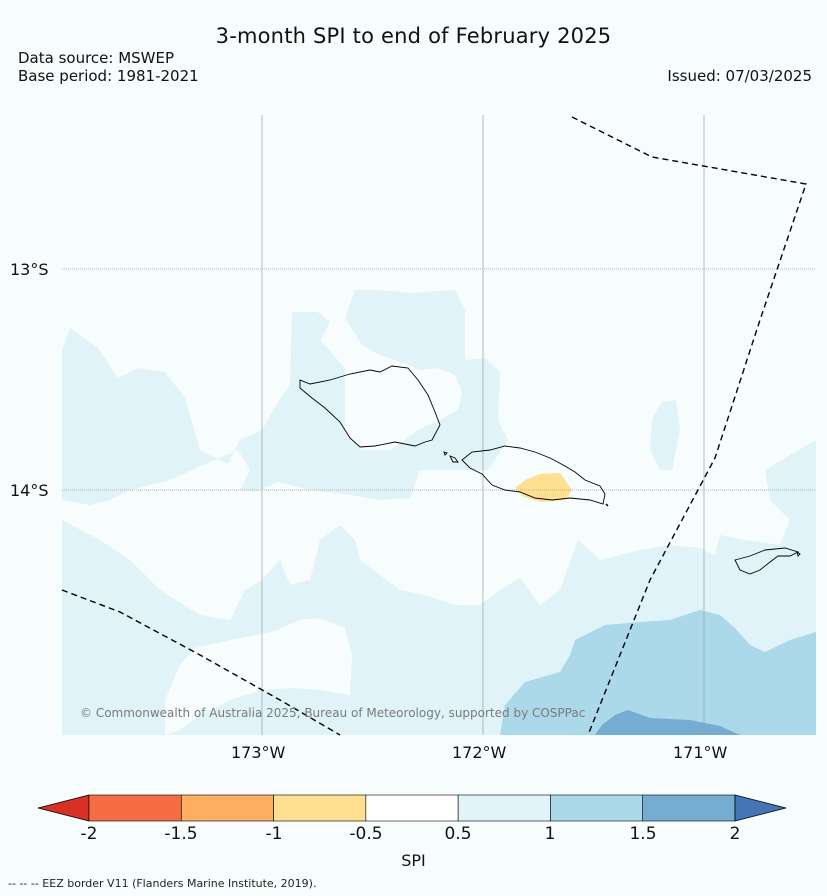 Image resolution: width=827 pixels, height=896 pixels. Describe the element at coordinates (550, 834) in the screenshot. I see `colorbar-tick-label: 1` at that location.